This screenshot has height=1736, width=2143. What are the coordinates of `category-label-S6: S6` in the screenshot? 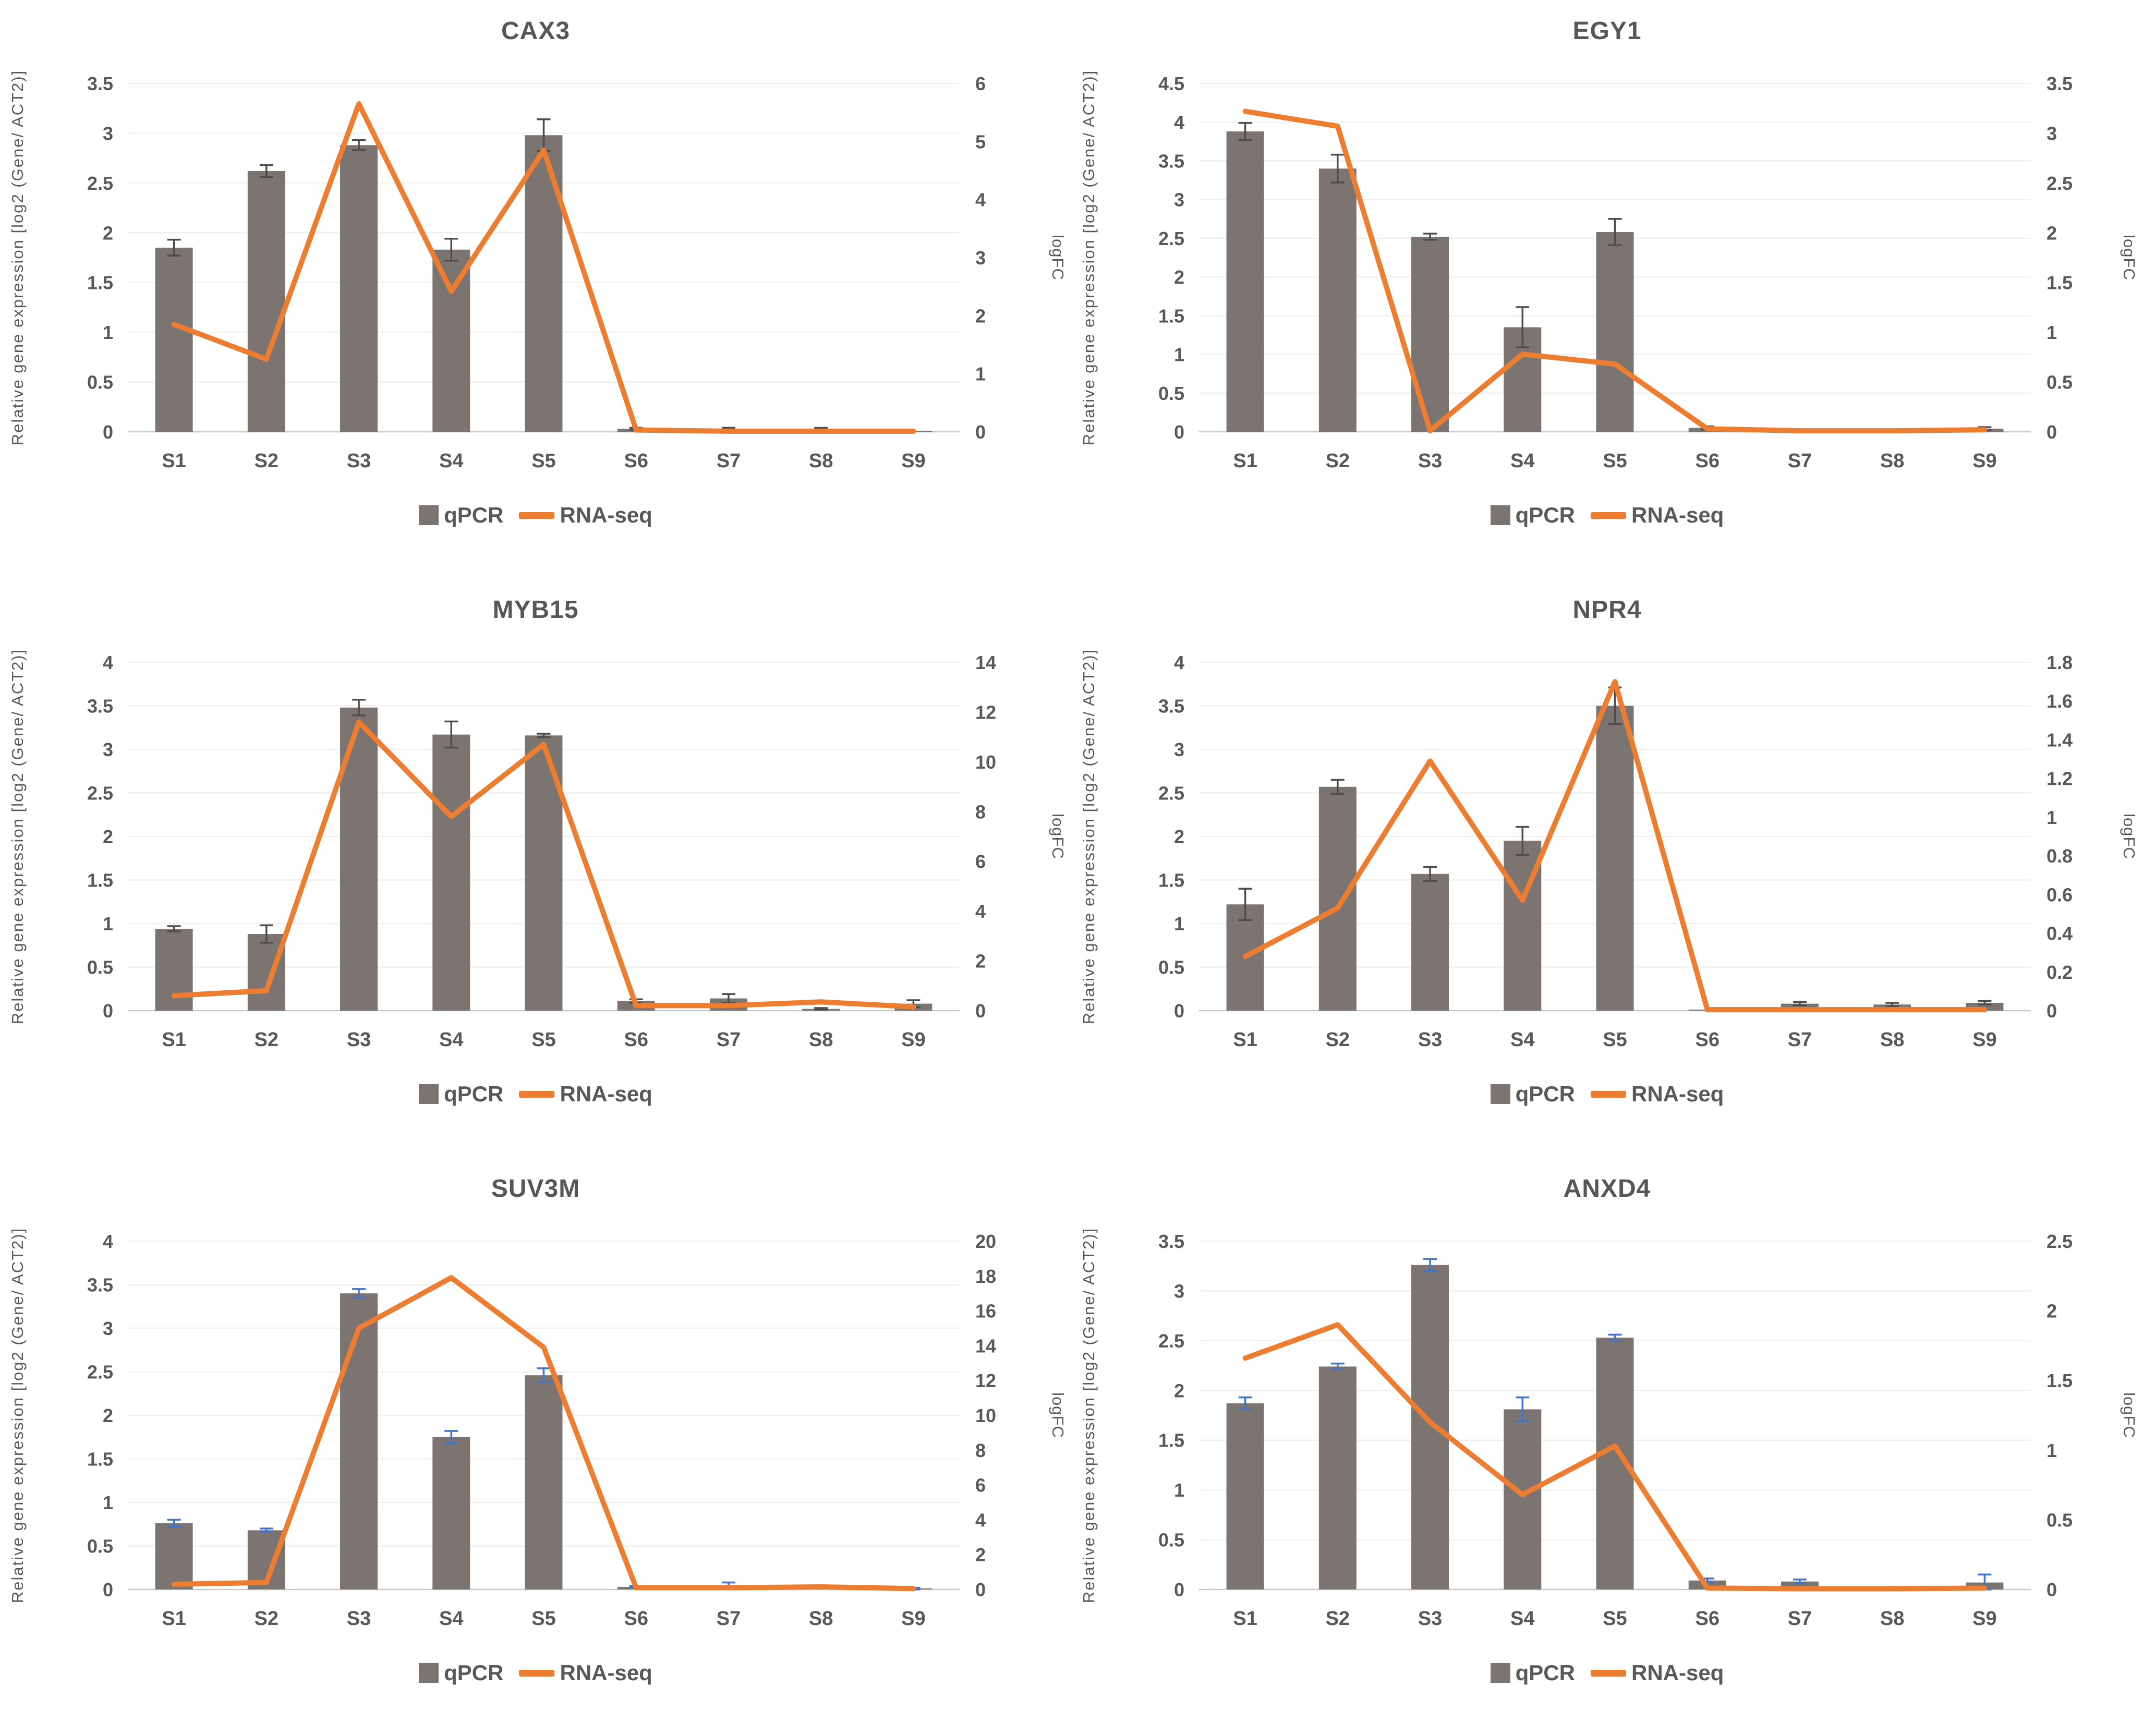 It's located at (636, 1619).